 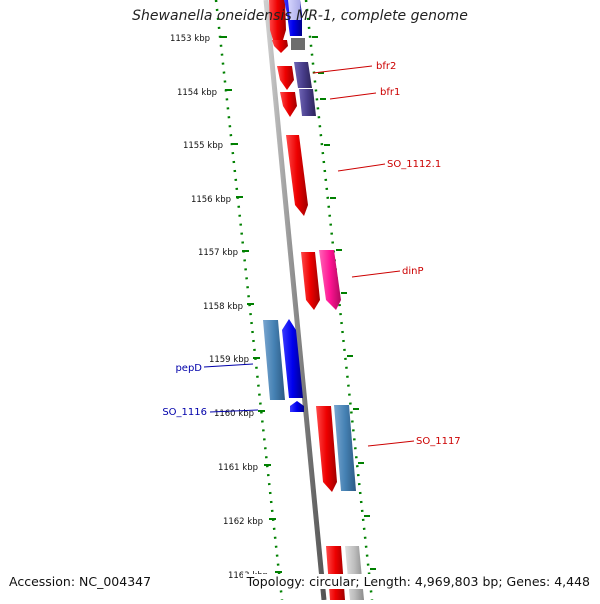 I want to click on pepd-label: pepD, so click(x=188, y=368).